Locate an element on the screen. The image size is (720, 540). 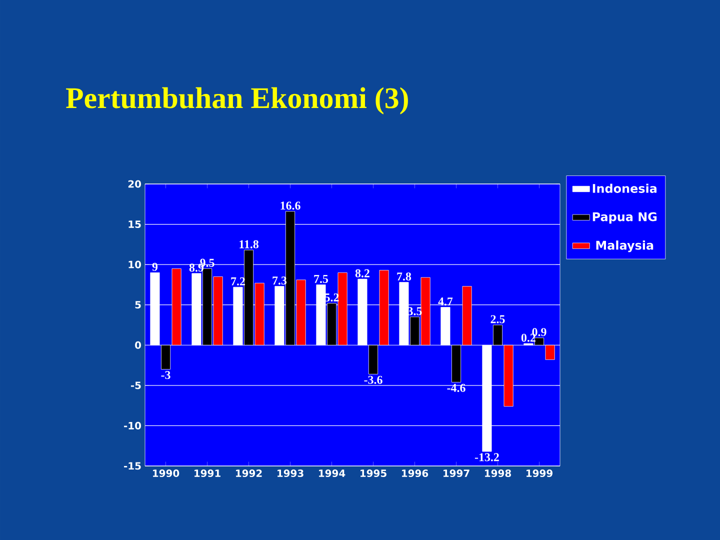
x-tick-label: 1997 is located at coordinates (457, 473).